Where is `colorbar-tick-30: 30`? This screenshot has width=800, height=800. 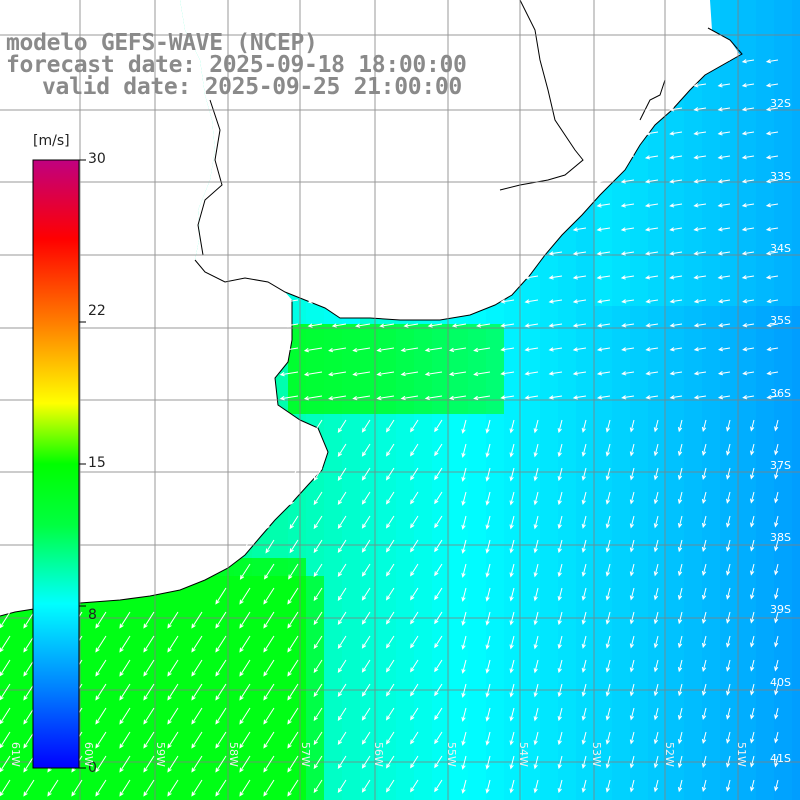 colorbar-tick-30: 30 is located at coordinates (97, 159).